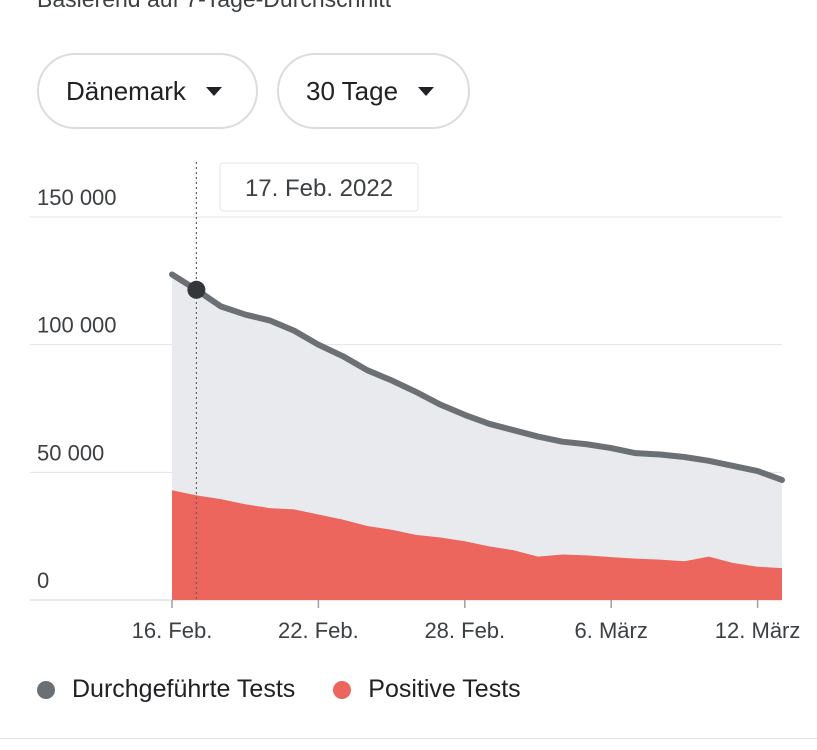  Describe the element at coordinates (43, 580) in the screenshot. I see `y-tick-label: 0` at that location.